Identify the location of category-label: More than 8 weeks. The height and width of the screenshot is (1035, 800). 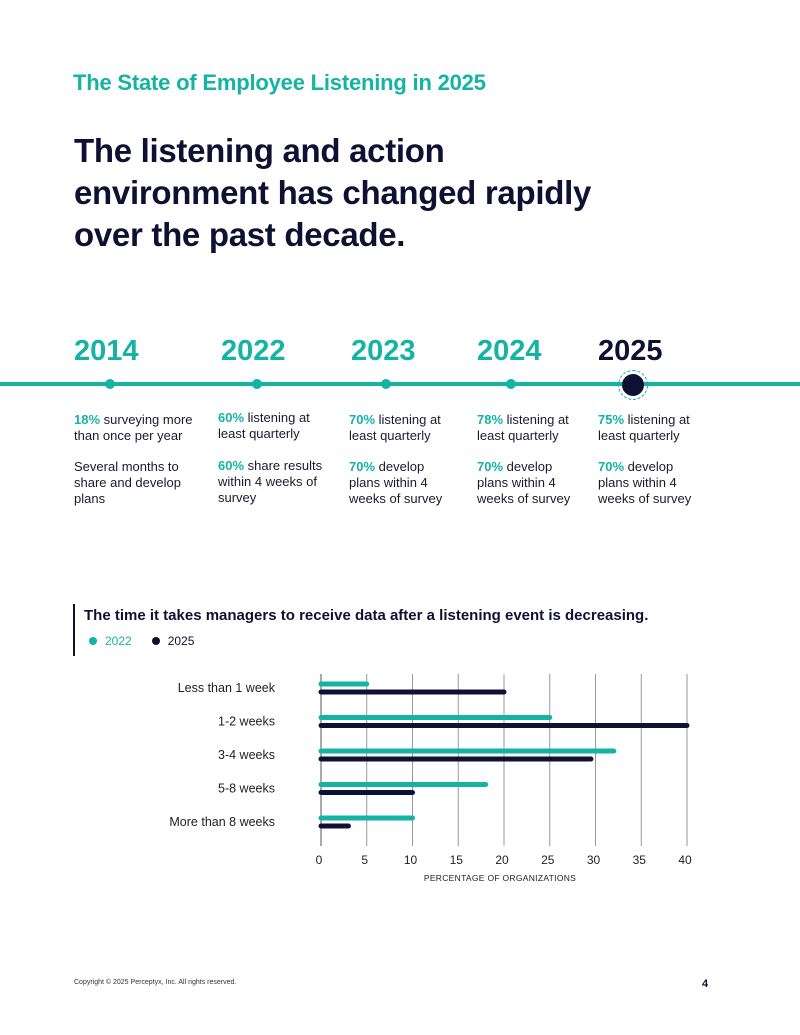
(222, 822).